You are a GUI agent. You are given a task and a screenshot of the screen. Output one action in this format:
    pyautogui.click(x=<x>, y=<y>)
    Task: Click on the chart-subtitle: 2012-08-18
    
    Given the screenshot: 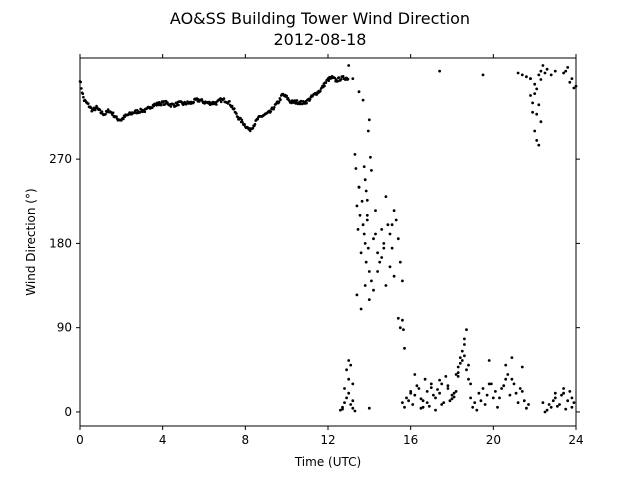 What is the action you would take?
    pyautogui.click(x=320, y=39)
    